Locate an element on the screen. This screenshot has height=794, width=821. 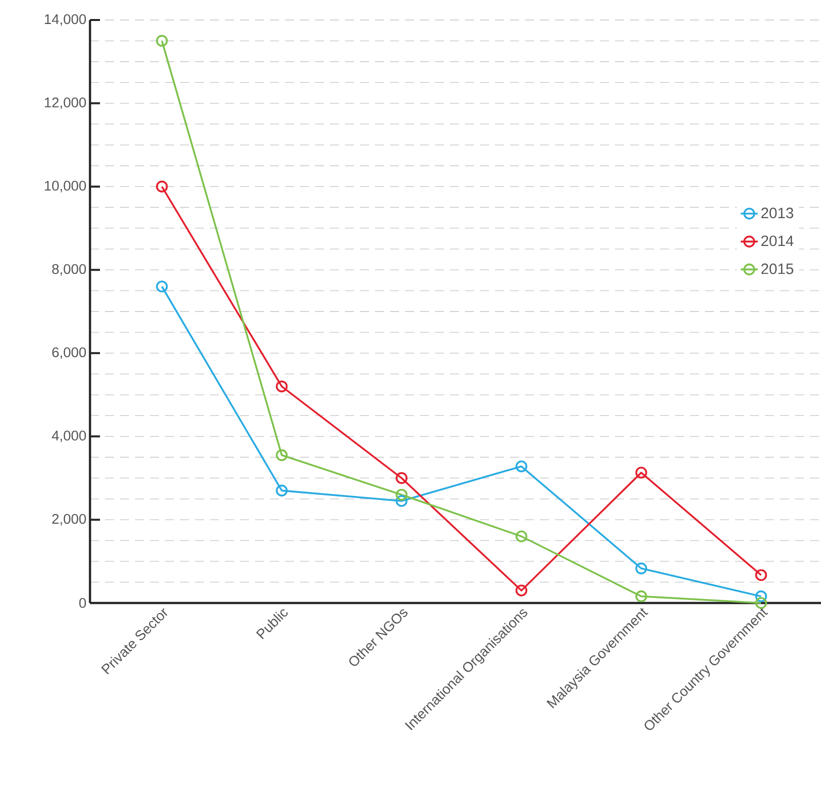
y-tick-label: 2,000 is located at coordinates (69, 520).